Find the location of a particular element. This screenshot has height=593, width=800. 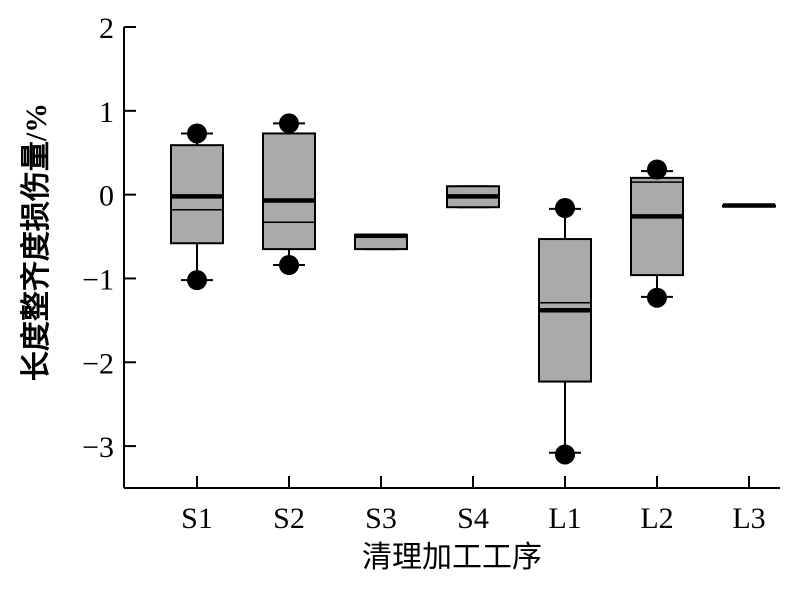

y-tick-label: −3 is located at coordinates (98, 447).